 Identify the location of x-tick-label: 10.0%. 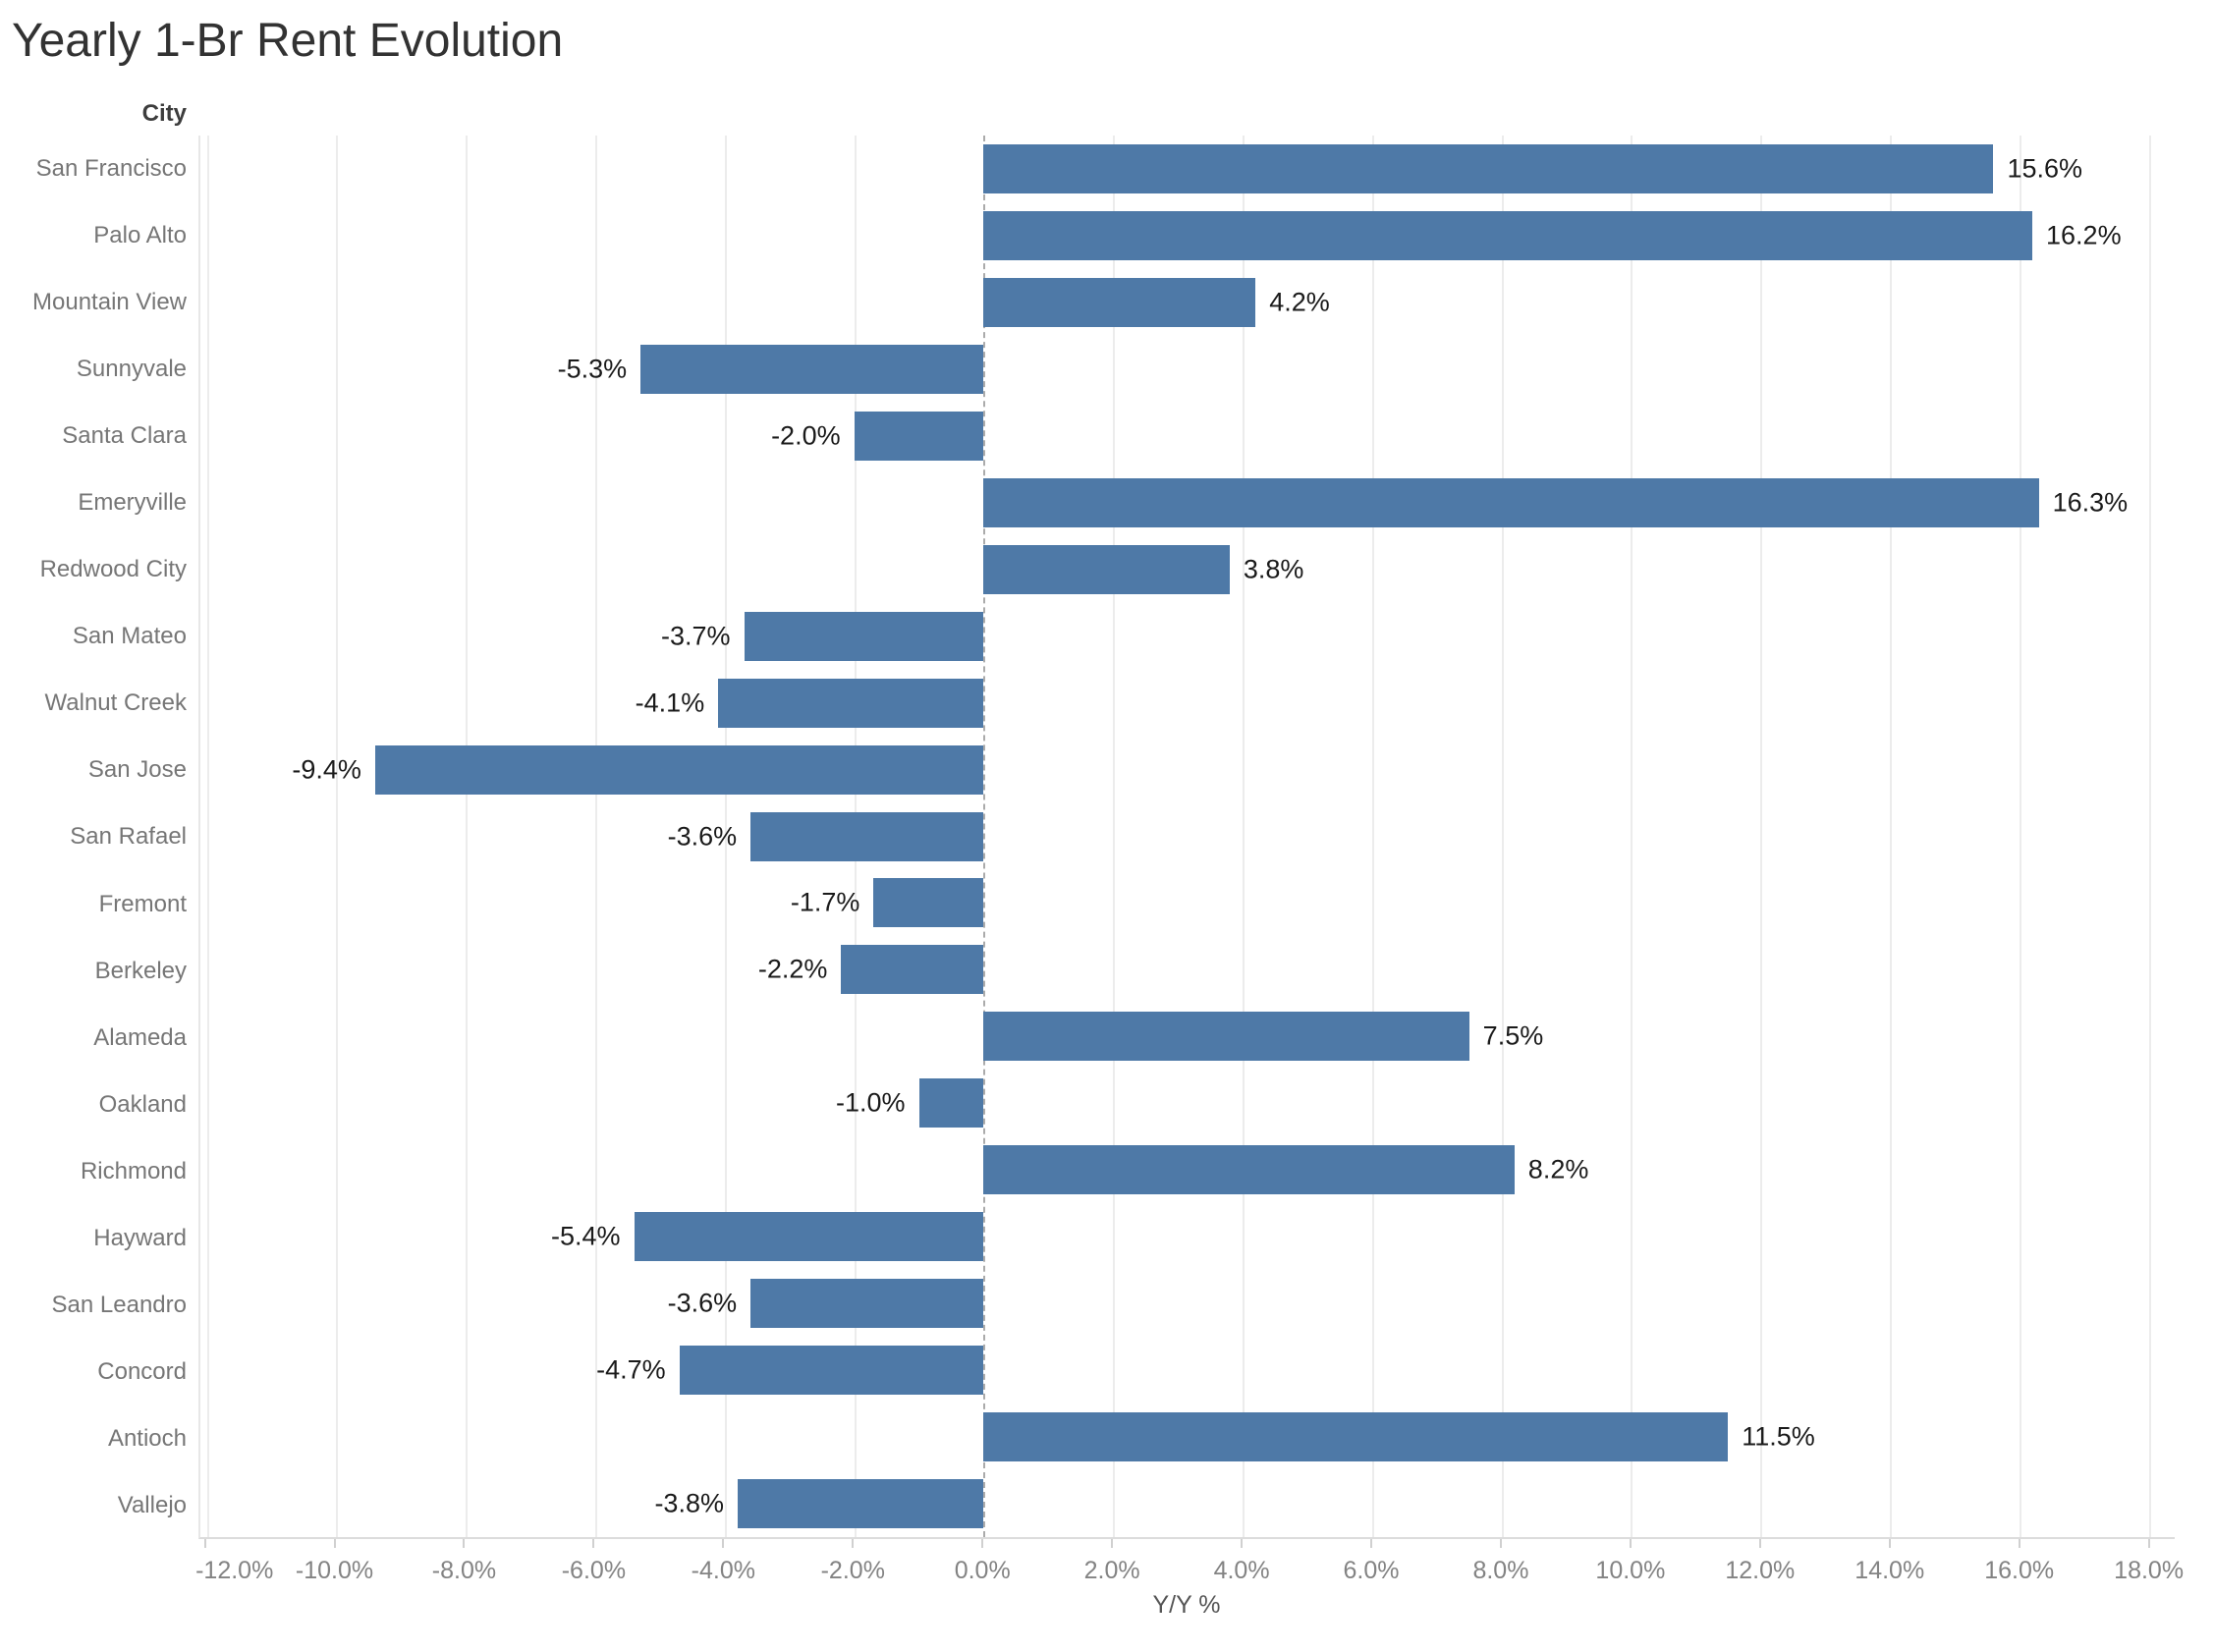
(1630, 1570).